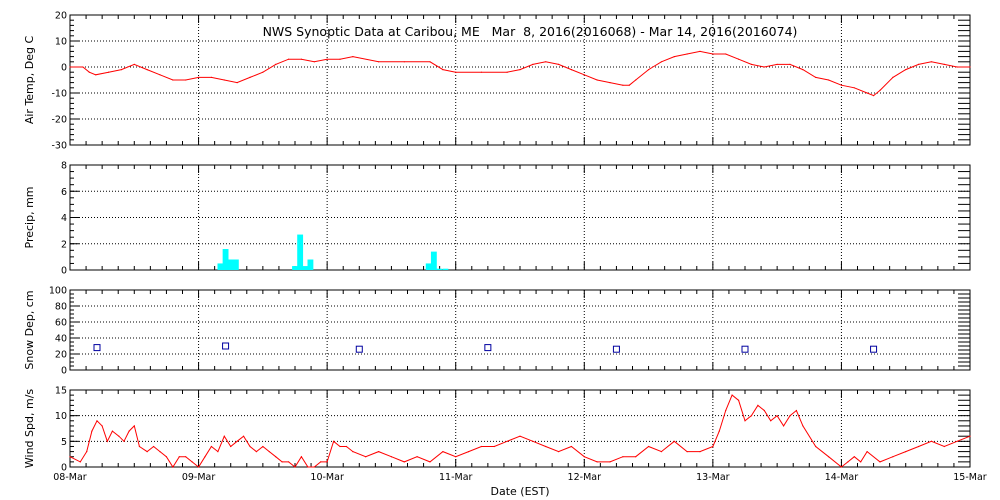 Image resolution: width=1000 pixels, height=500 pixels. I want to click on y-tick-label: 20, so click(61, 16).